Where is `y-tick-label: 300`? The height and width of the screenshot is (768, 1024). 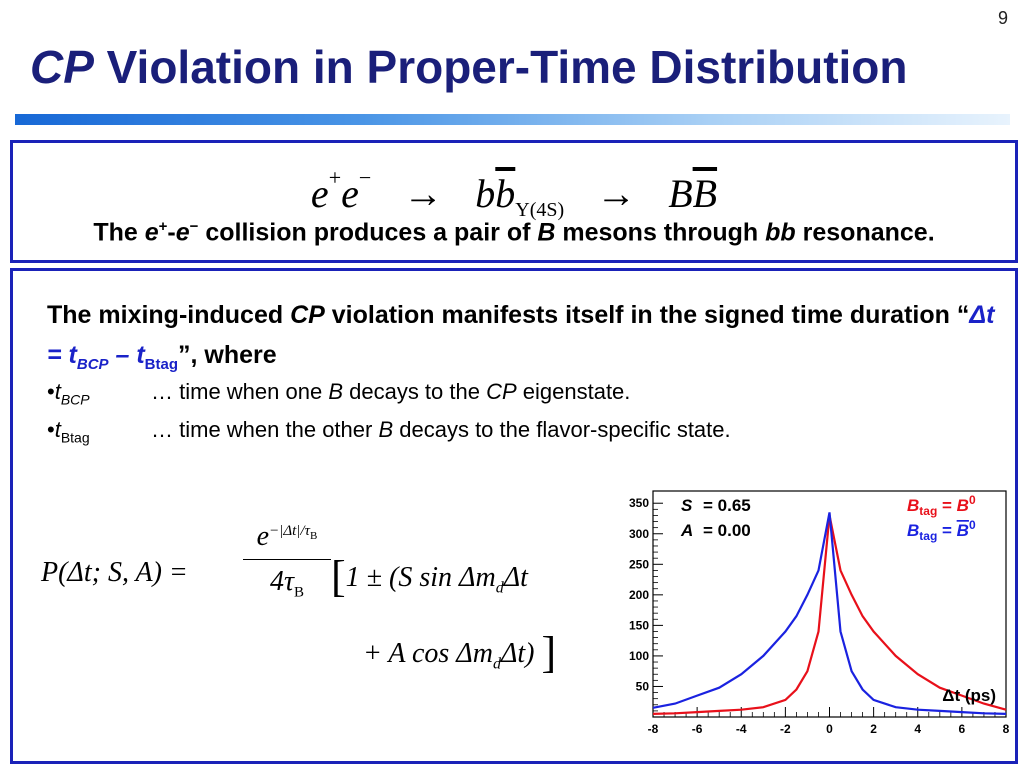 y-tick-label: 300 is located at coordinates (639, 534).